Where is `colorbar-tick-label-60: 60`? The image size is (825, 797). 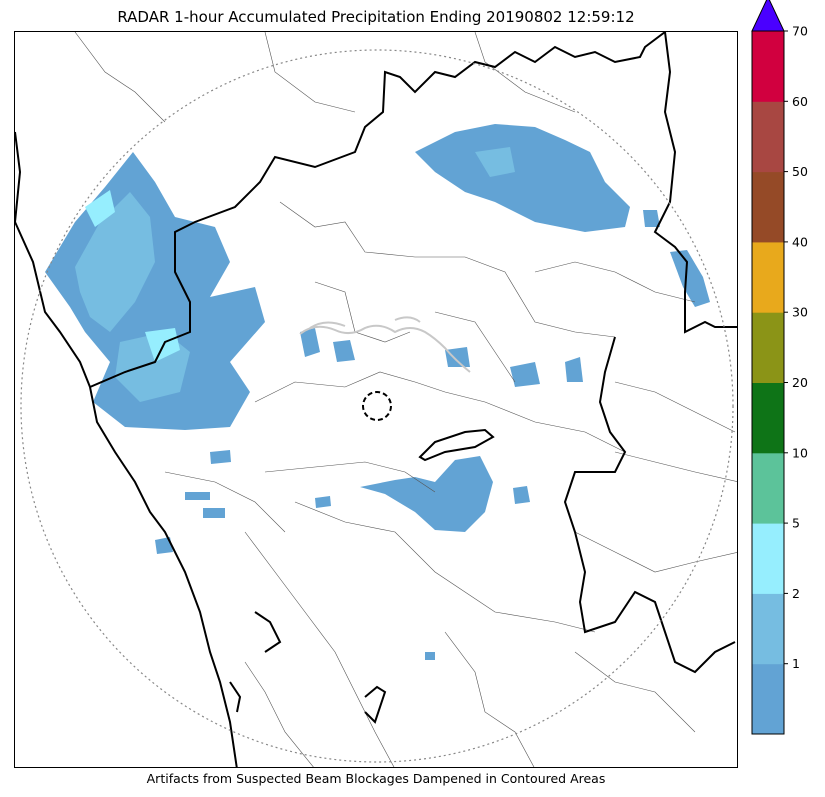
colorbar-tick-label-60: 60 is located at coordinates (800, 101).